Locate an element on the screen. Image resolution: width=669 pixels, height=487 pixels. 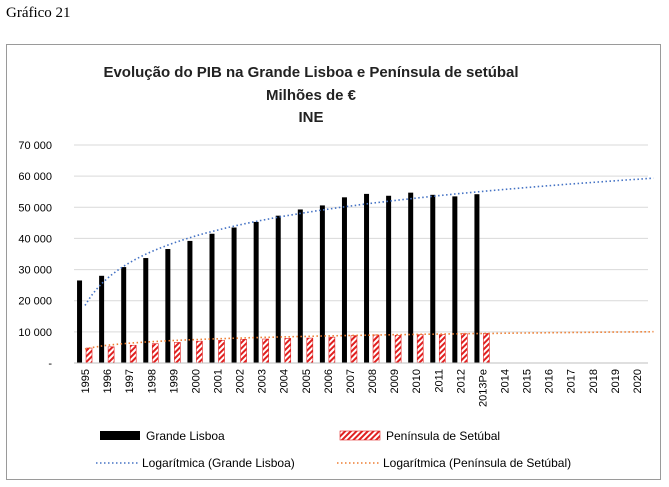
x-tick-label: 2015 is located at coordinates (528, 381).